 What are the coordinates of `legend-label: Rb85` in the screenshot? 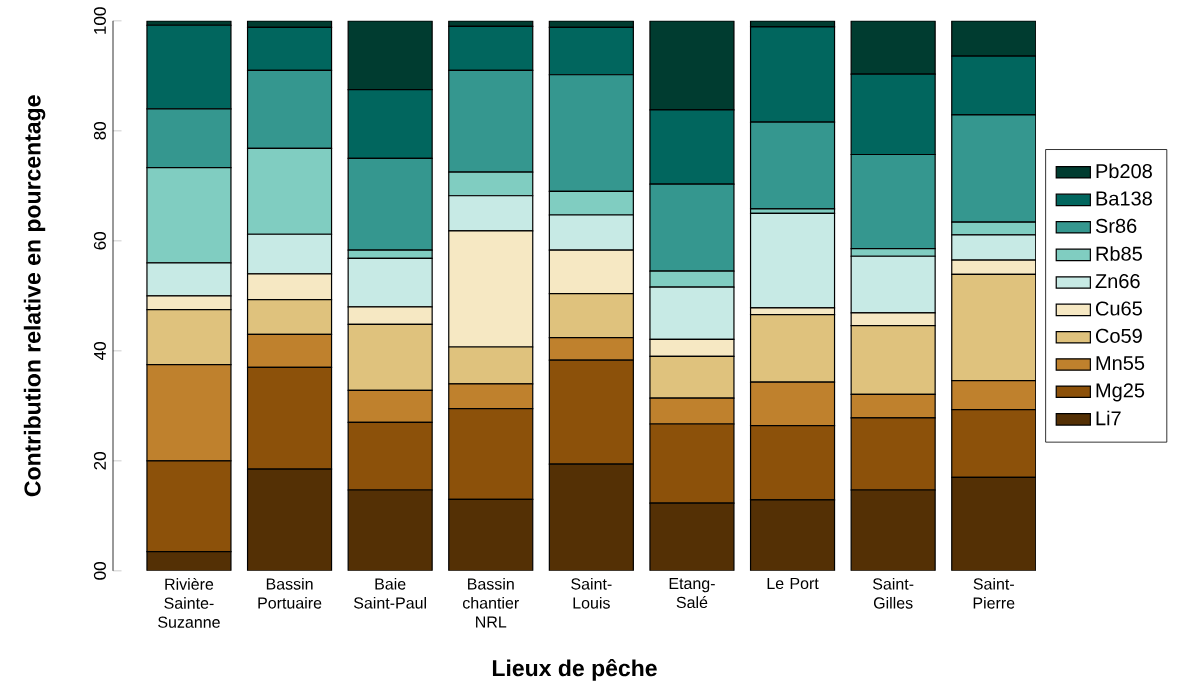 It's located at (1119, 253).